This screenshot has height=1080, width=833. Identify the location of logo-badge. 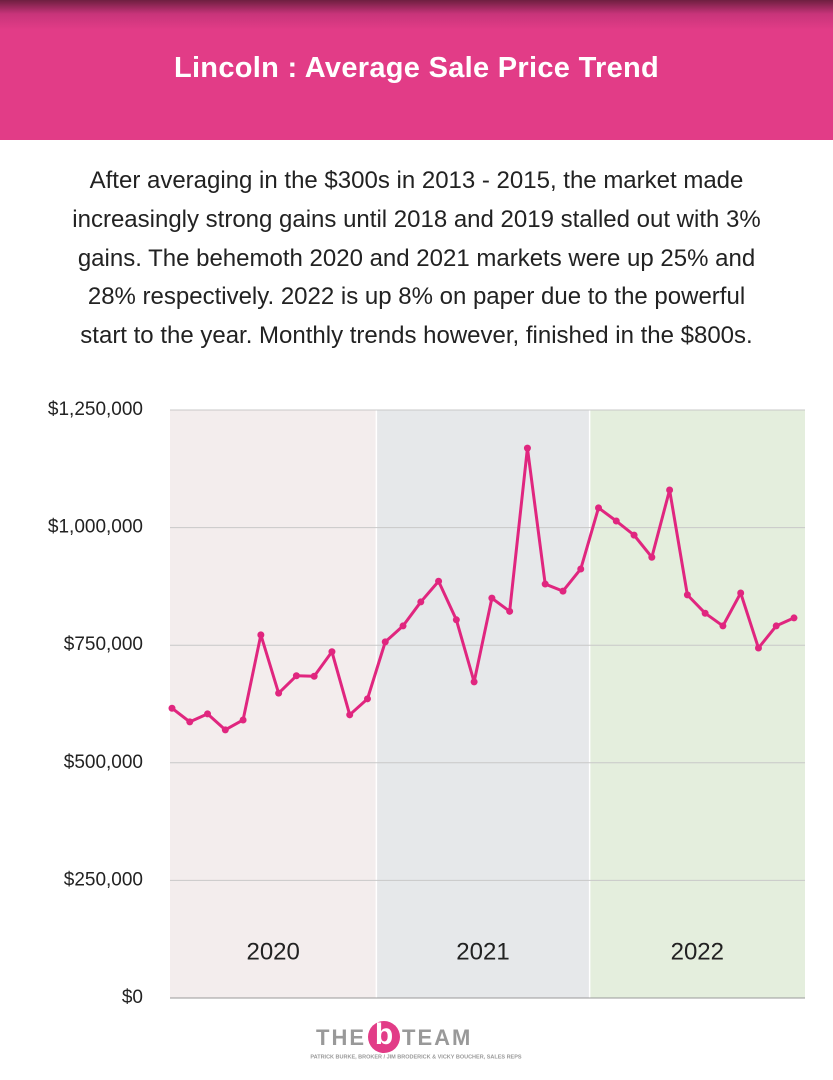
(384, 1037).